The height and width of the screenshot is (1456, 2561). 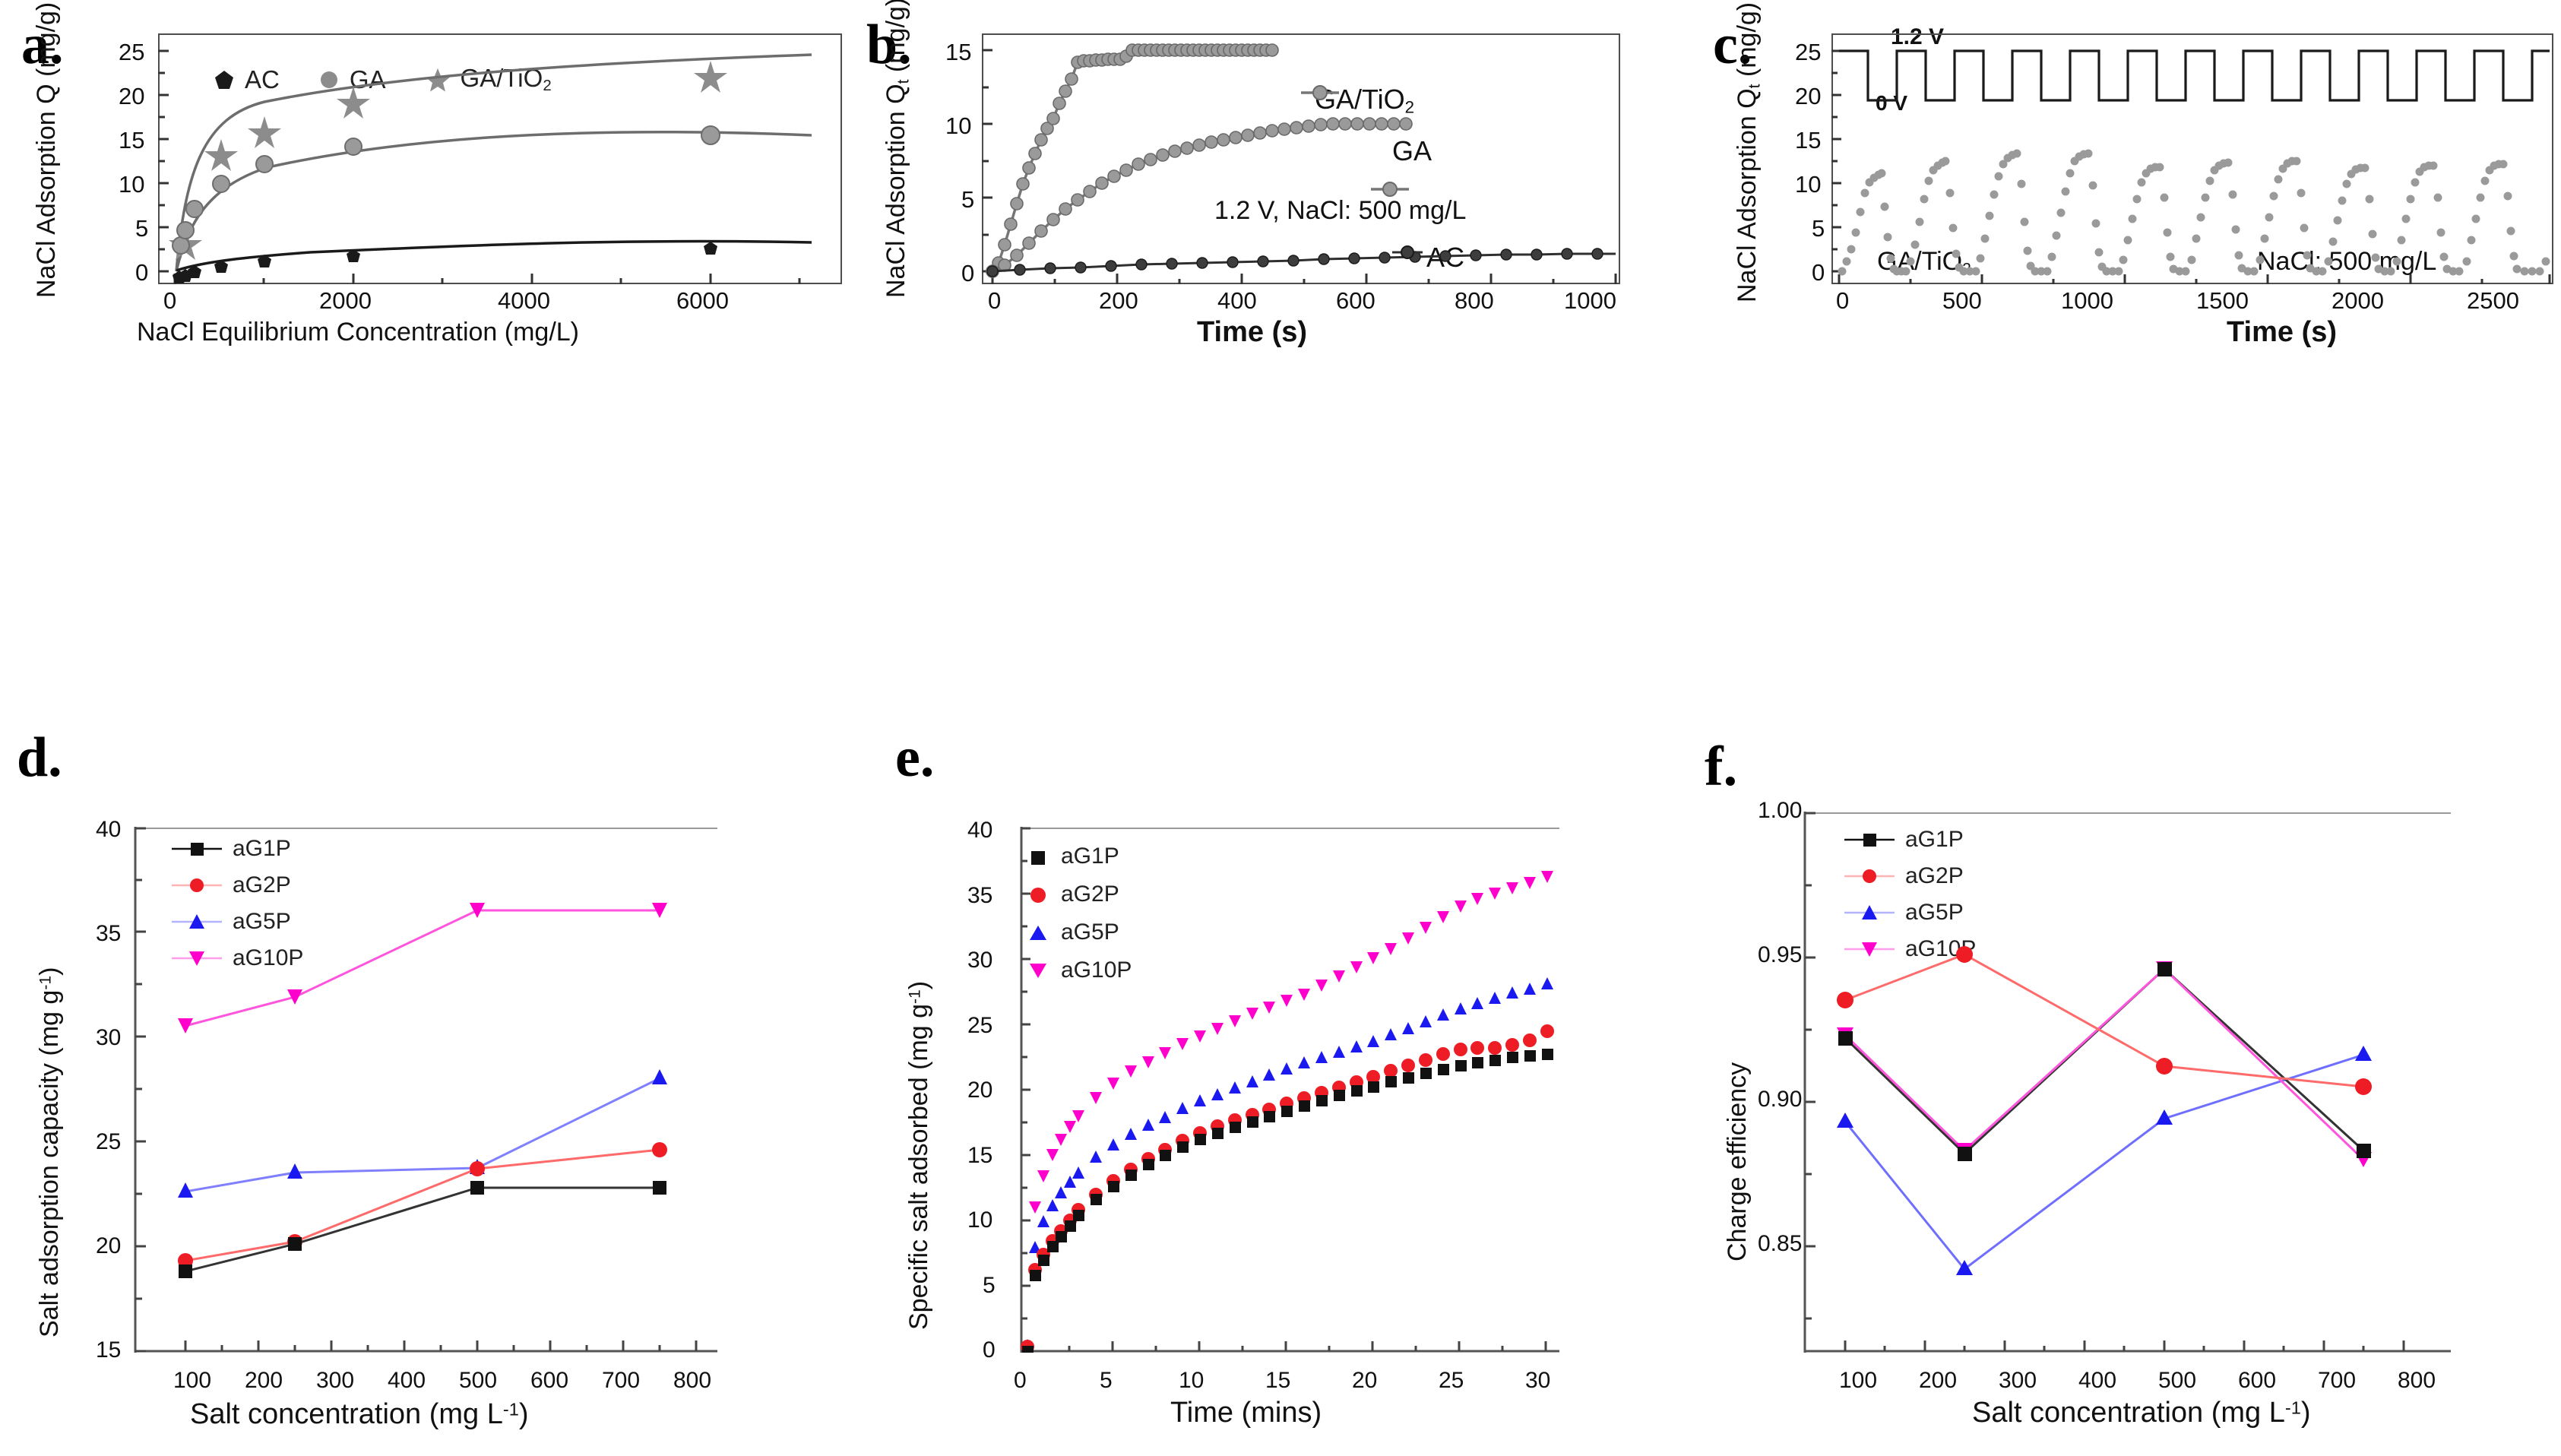 I want to click on panel-b-xtick-1000: 1000, so click(x=1590, y=300).